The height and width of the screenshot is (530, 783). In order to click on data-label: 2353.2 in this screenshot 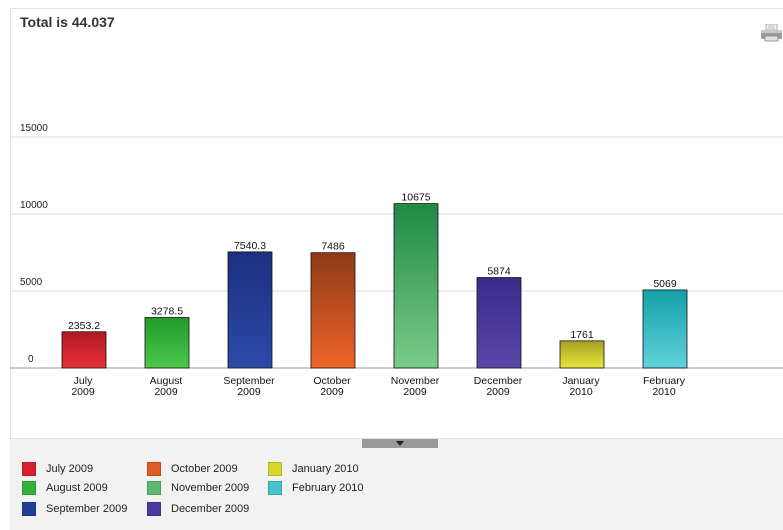, I will do `click(84, 326)`.